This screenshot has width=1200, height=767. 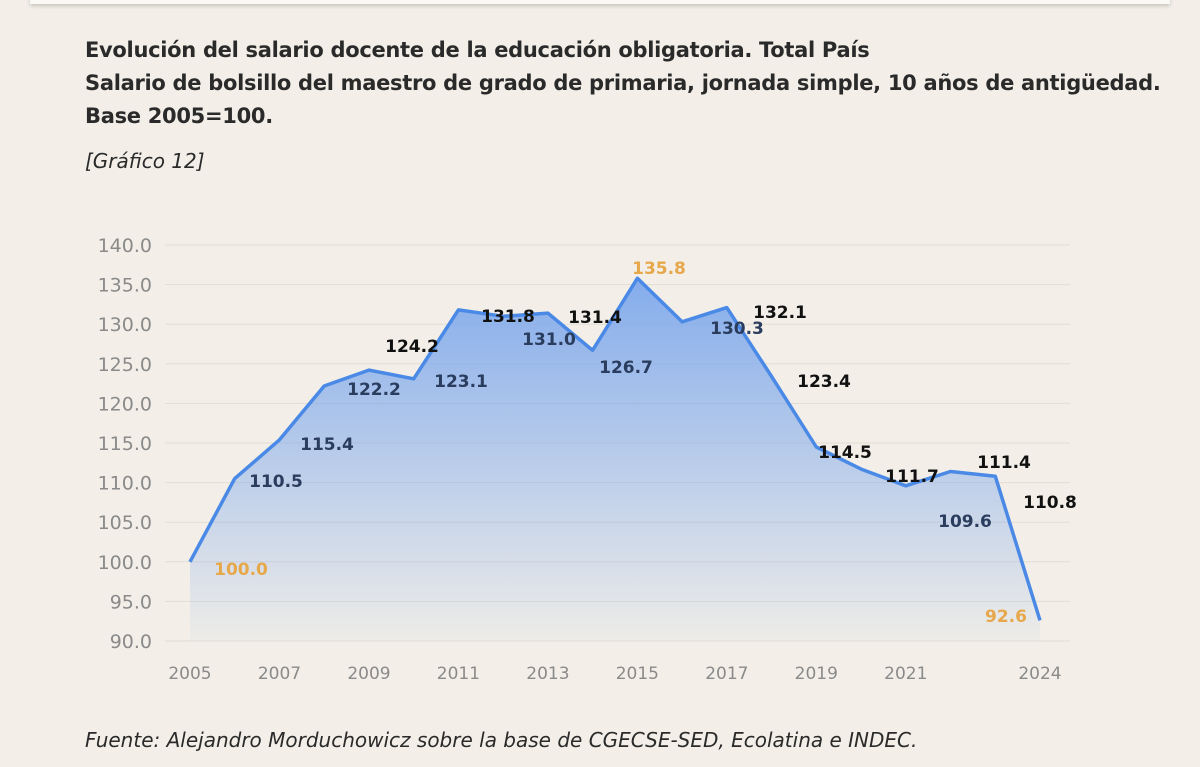 What do you see at coordinates (845, 453) in the screenshot?
I see `data-label: 114.5` at bounding box center [845, 453].